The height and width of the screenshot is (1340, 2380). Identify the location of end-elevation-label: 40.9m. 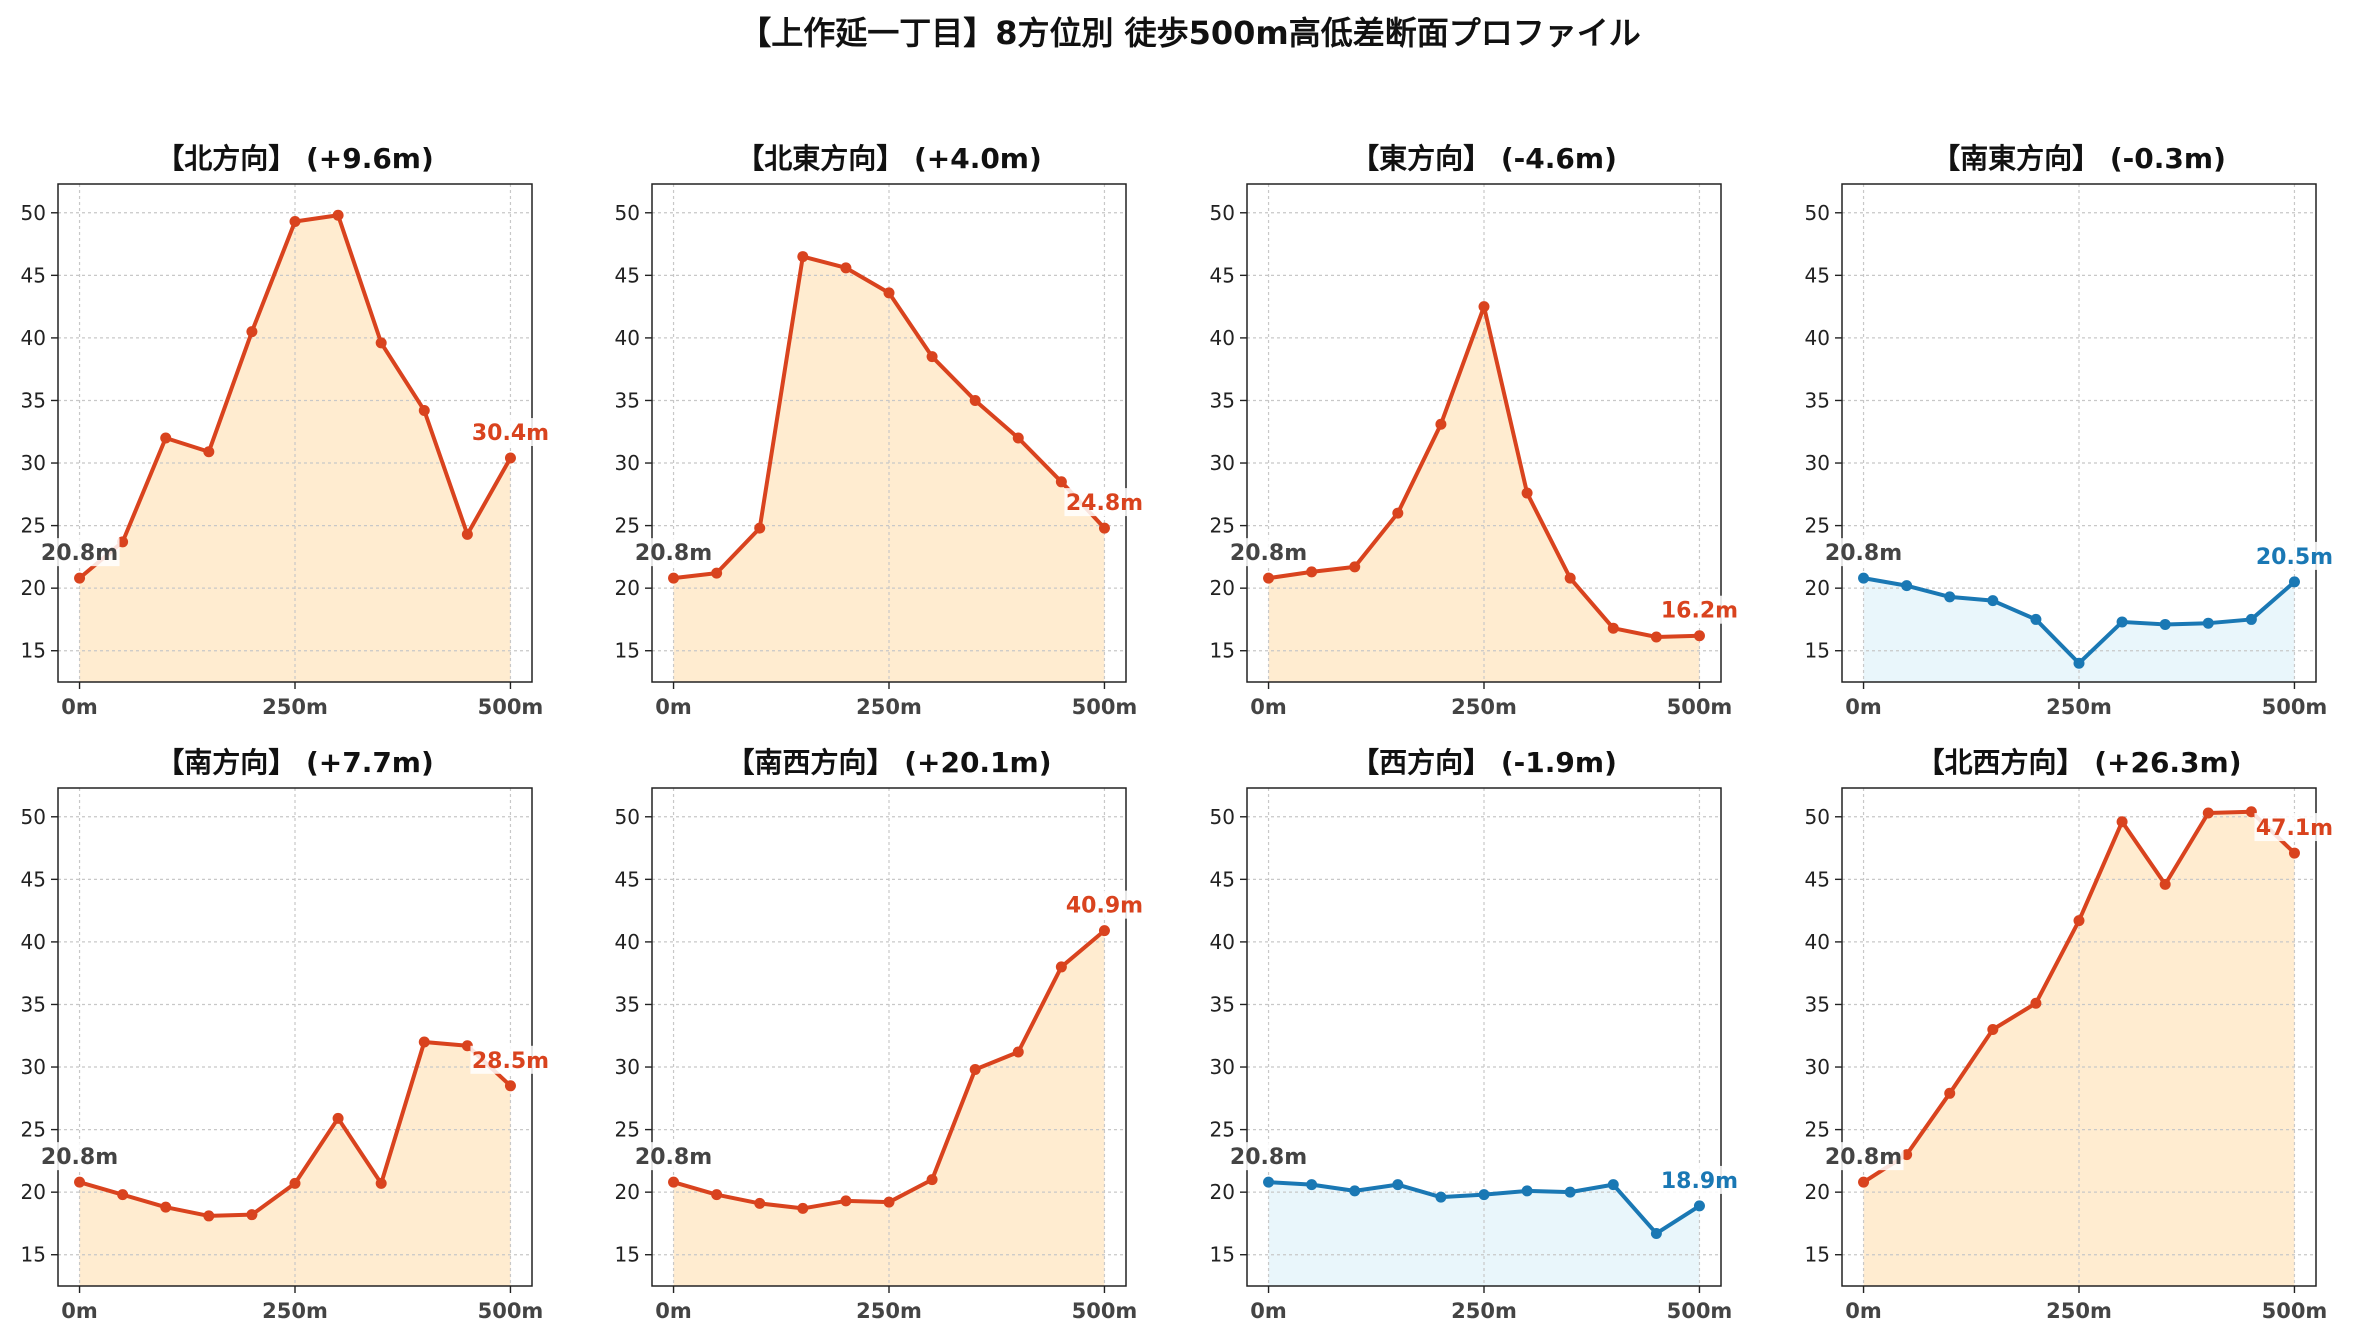
(1104, 906).